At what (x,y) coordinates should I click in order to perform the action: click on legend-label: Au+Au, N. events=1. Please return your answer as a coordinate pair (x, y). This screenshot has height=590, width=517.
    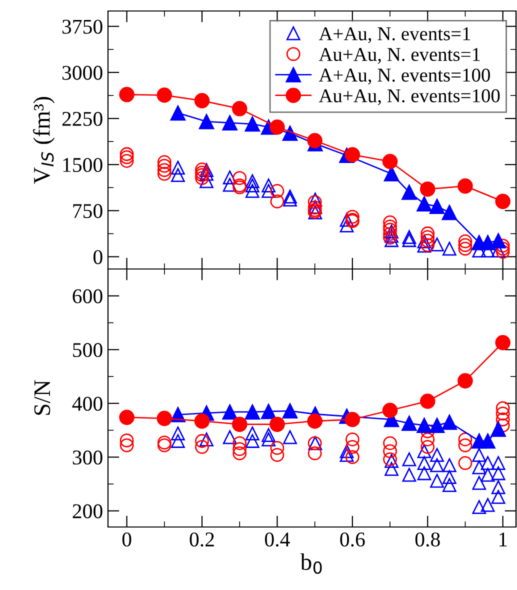
    Looking at the image, I should click on (399, 56).